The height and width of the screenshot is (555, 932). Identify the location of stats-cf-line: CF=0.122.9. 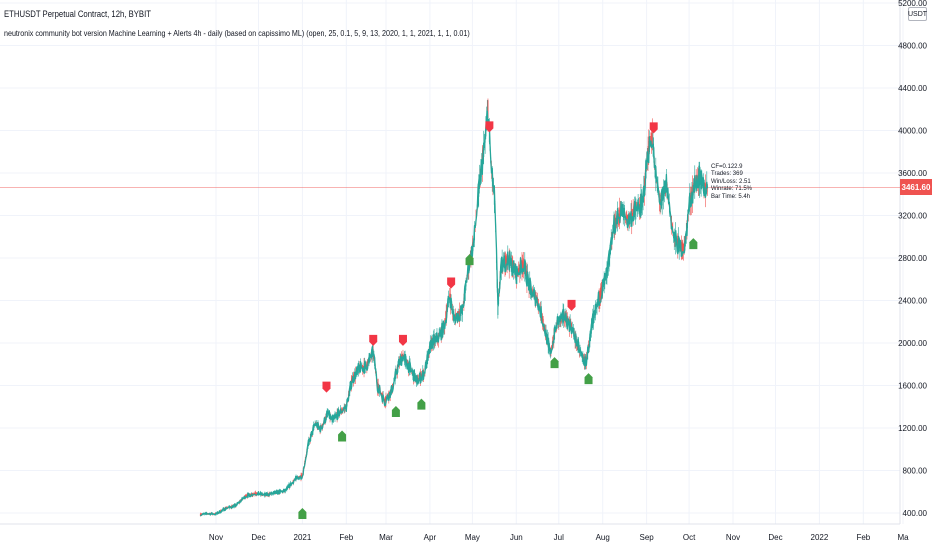
(727, 167).